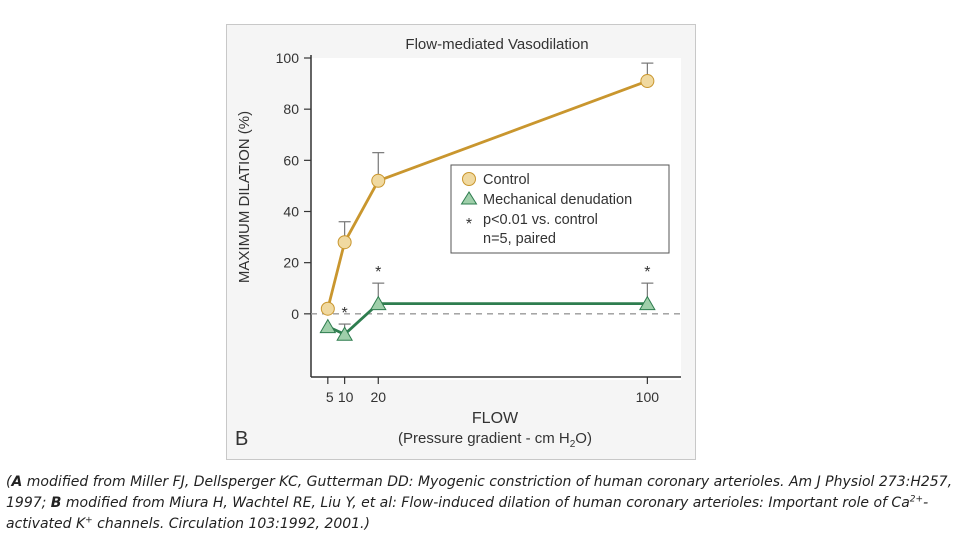 The image size is (960, 540). Describe the element at coordinates (291, 263) in the screenshot. I see `y-tick-label: 20` at that location.